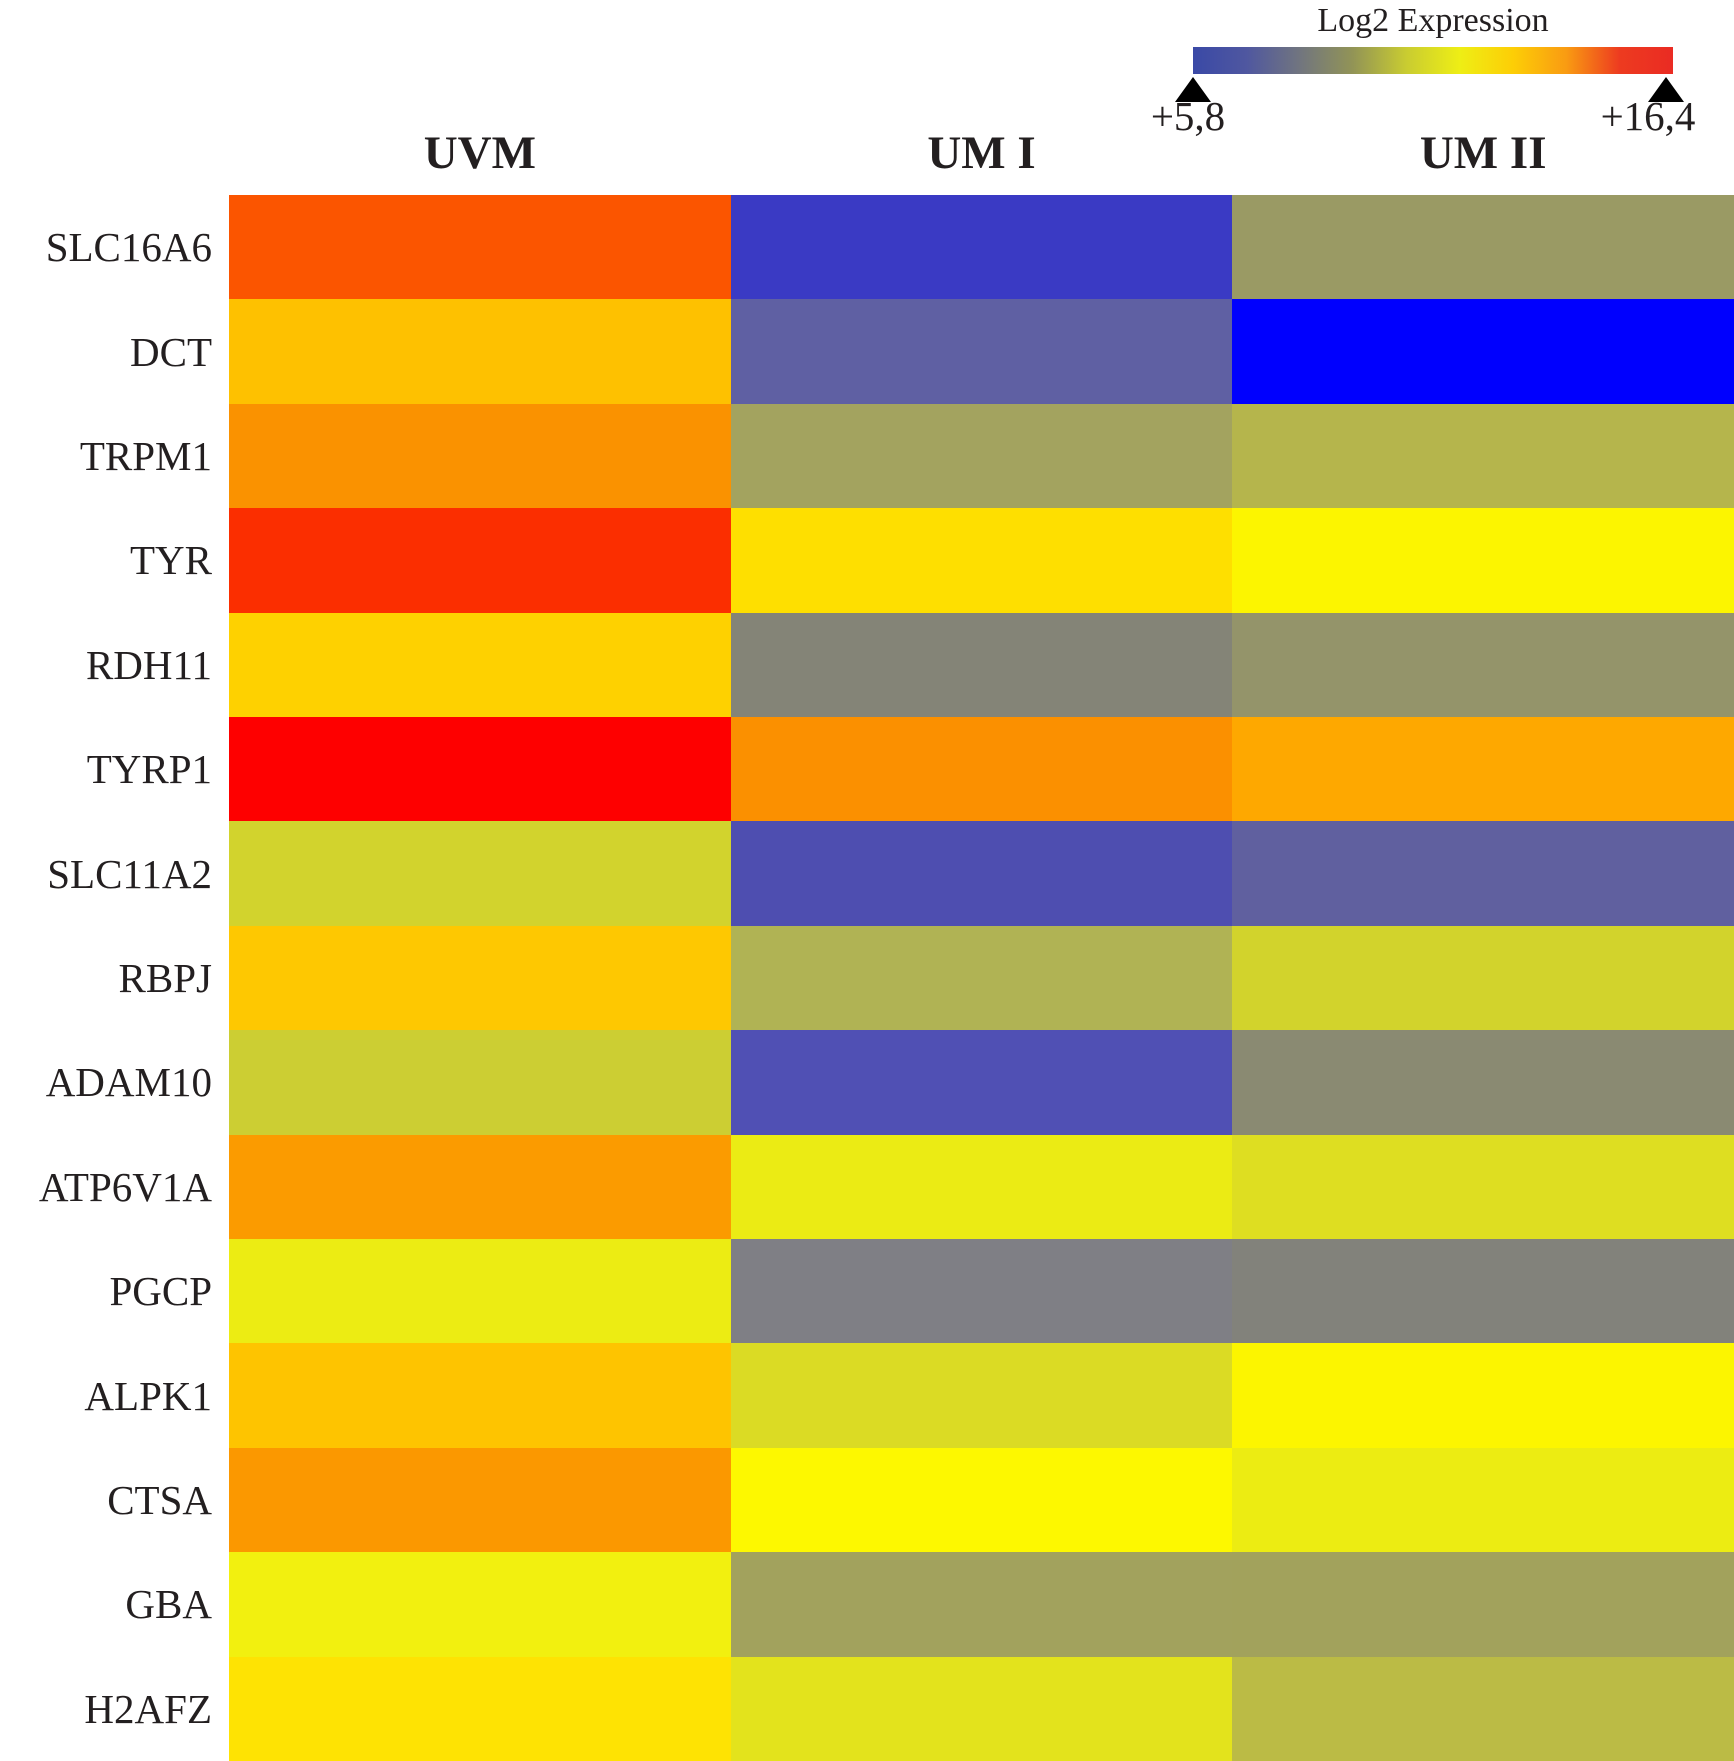  What do you see at coordinates (125, 1186) in the screenshot?
I see `row-label-atp6v1a: ATP6V1A` at bounding box center [125, 1186].